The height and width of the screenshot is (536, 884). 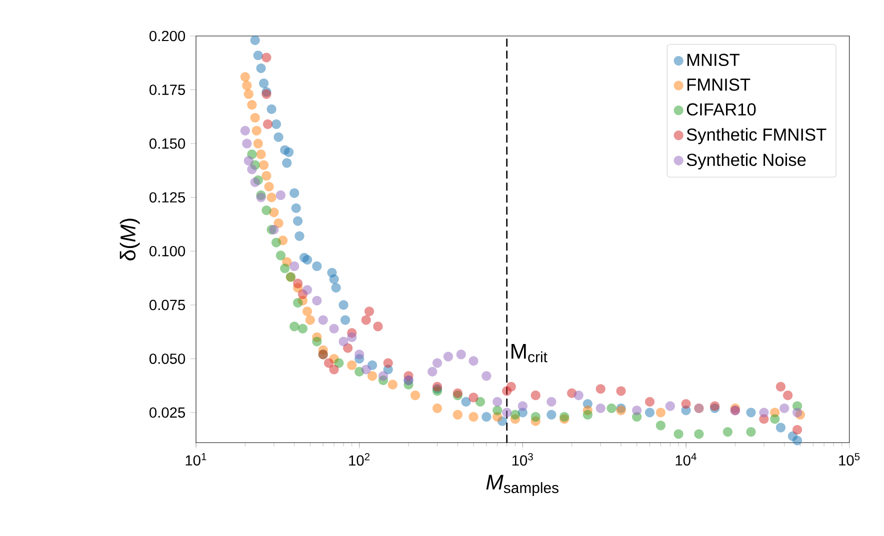 I want to click on x-tick-label: 10$^{2}$, so click(x=359, y=459).